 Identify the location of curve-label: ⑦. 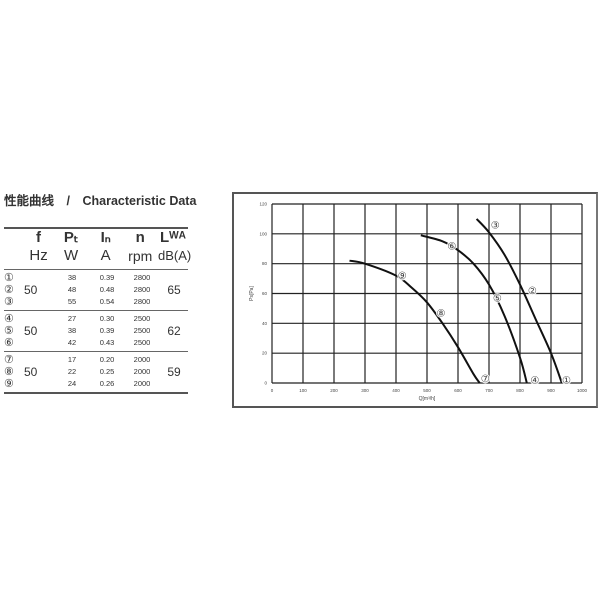
(485, 379).